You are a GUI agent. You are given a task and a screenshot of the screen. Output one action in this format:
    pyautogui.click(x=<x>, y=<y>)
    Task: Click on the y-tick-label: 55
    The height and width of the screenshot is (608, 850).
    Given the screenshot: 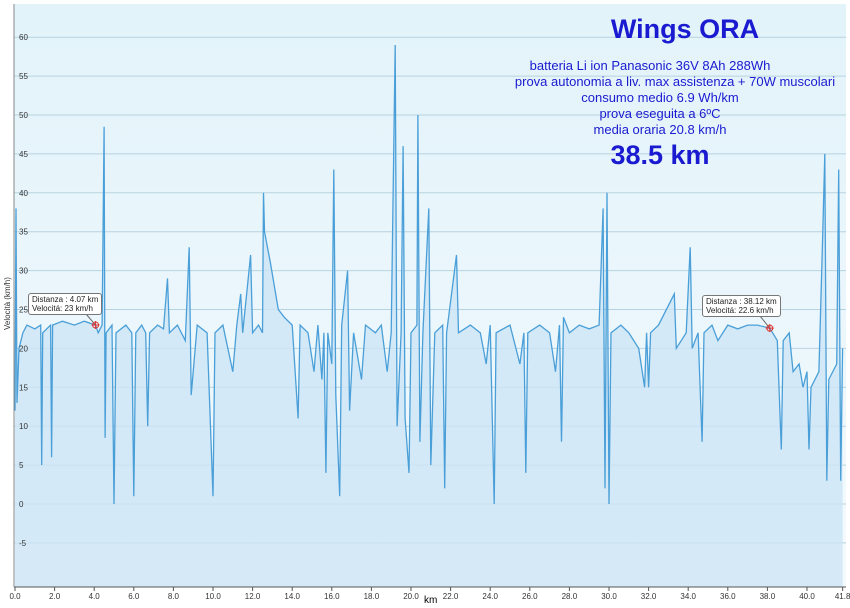 What is the action you would take?
    pyautogui.click(x=23, y=76)
    